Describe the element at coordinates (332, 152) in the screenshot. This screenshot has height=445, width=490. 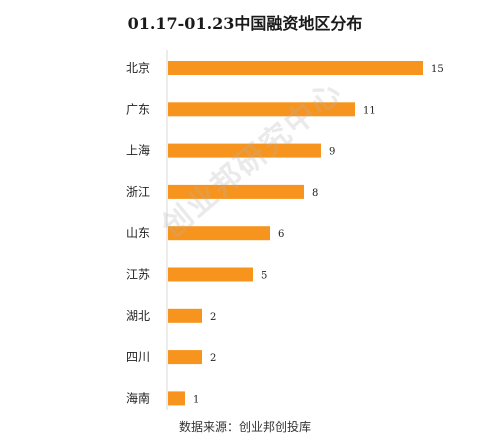
I see `value-label: 9` at that location.